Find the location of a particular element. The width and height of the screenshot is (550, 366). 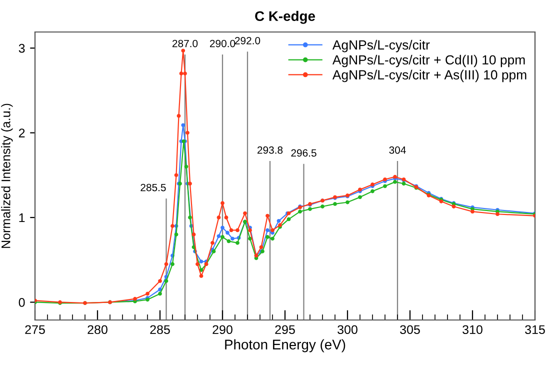

x-tick-label: 305 is located at coordinates (410, 329).